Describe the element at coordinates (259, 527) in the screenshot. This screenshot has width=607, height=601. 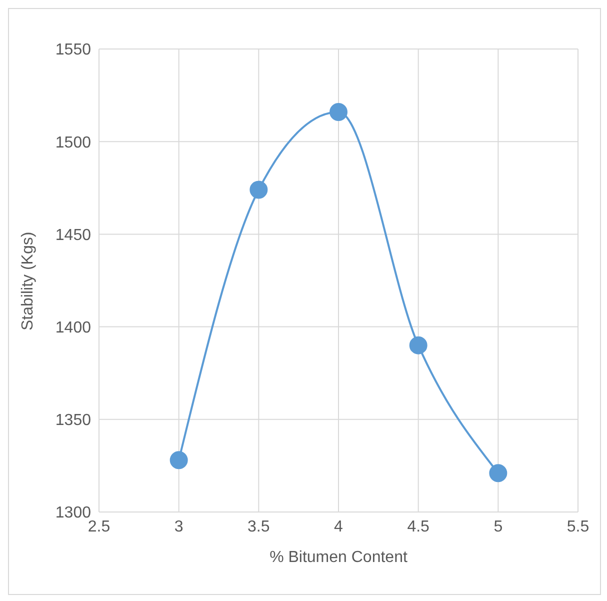
I see `x-tick-label: 3.5` at that location.